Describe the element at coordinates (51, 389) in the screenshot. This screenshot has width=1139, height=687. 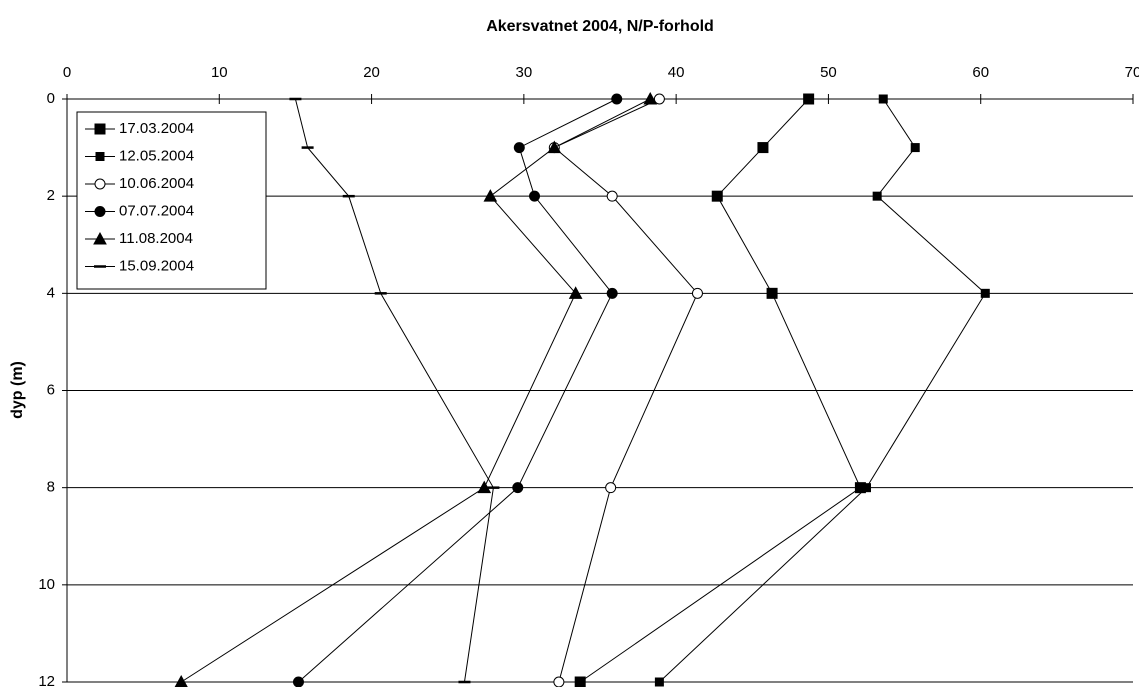
I see `y-tick-label: 6` at that location.